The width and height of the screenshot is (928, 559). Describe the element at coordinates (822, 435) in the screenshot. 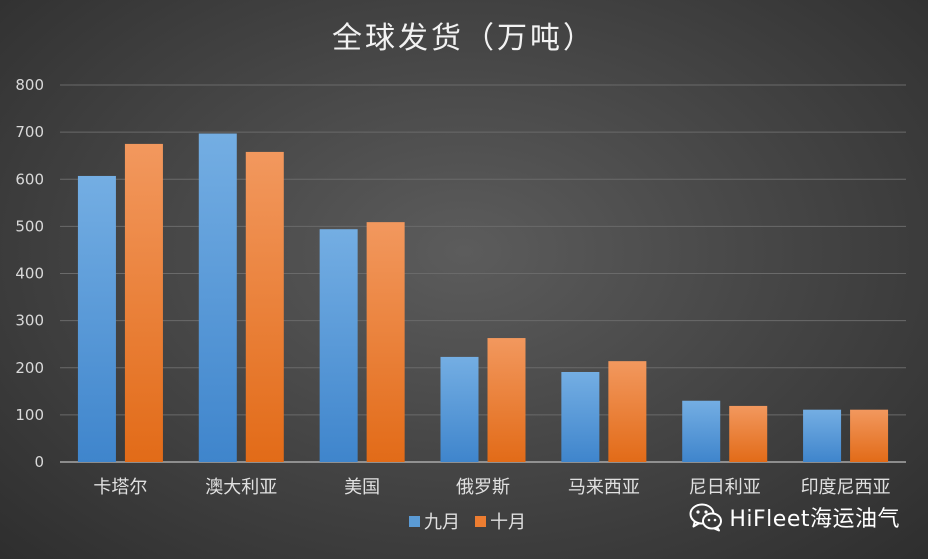

I see `bar-九月-印度尼西亚` at that location.